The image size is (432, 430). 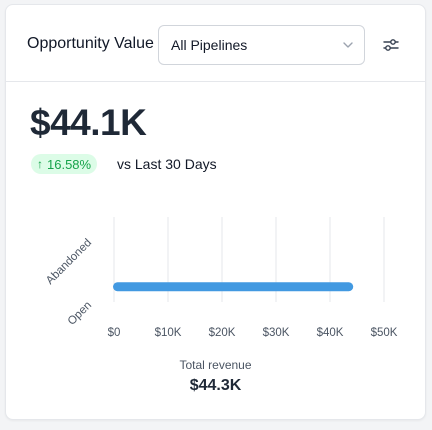 I want to click on x-tick-label: $30K, so click(x=276, y=333).